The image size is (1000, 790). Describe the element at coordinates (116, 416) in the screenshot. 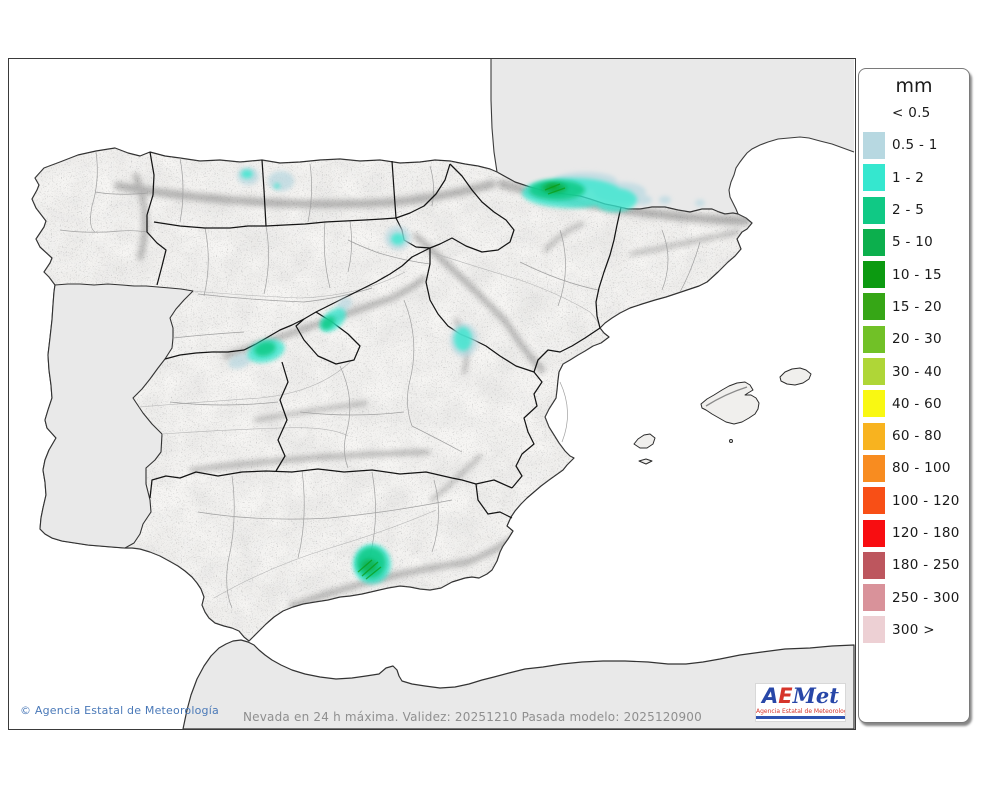

I see `portugal-region` at that location.